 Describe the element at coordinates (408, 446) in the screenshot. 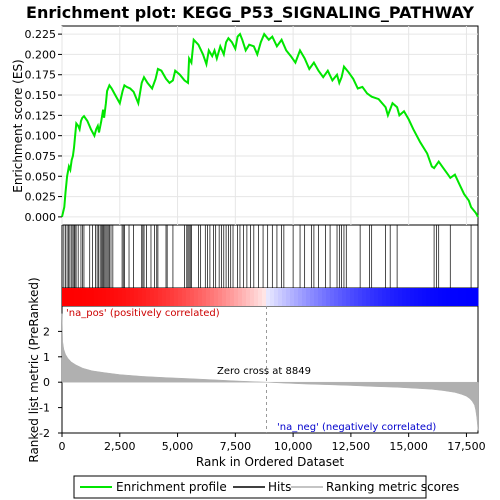

I see `x-tick-label: 15,000` at that location.